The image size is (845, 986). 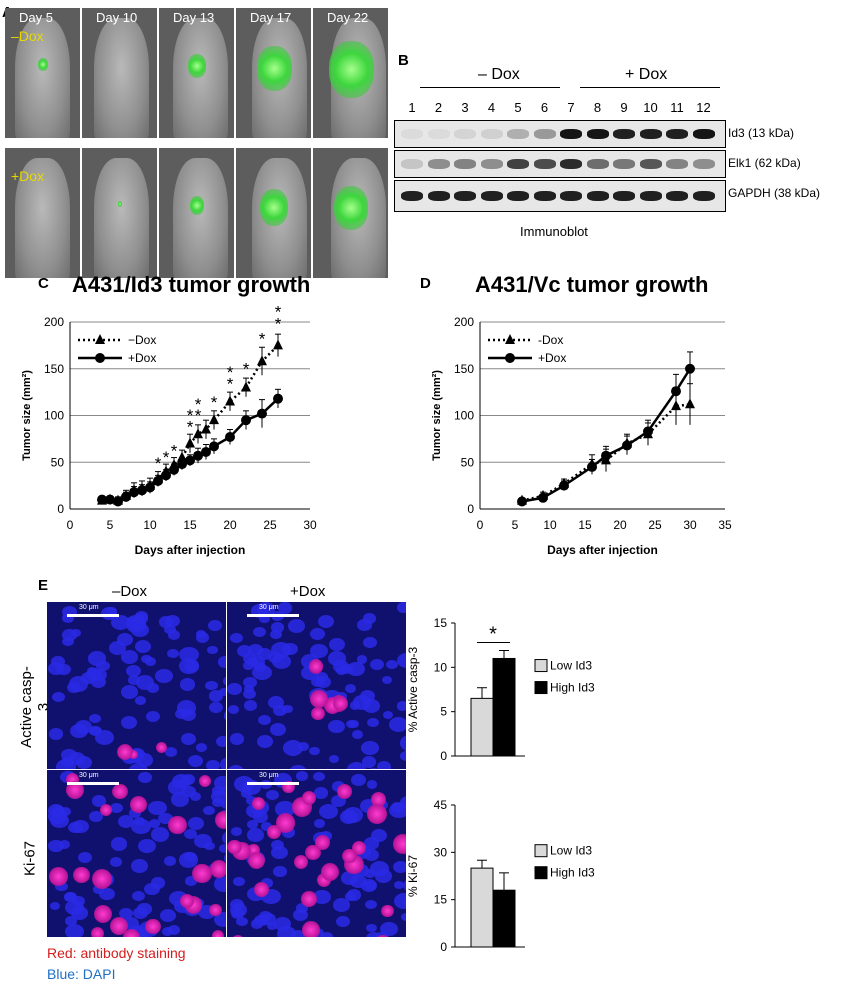 What do you see at coordinates (308, 591) in the screenshot?
I see `col-label-plus-dox: +Dox` at bounding box center [308, 591].